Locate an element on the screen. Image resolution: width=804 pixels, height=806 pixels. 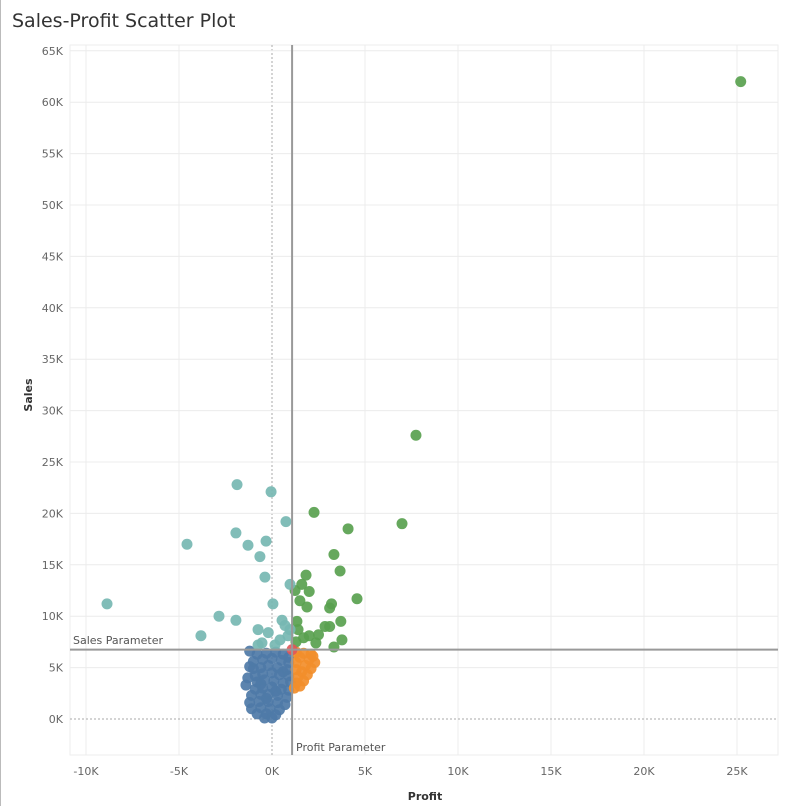
x-tick-label: 10K is located at coordinates (458, 771).